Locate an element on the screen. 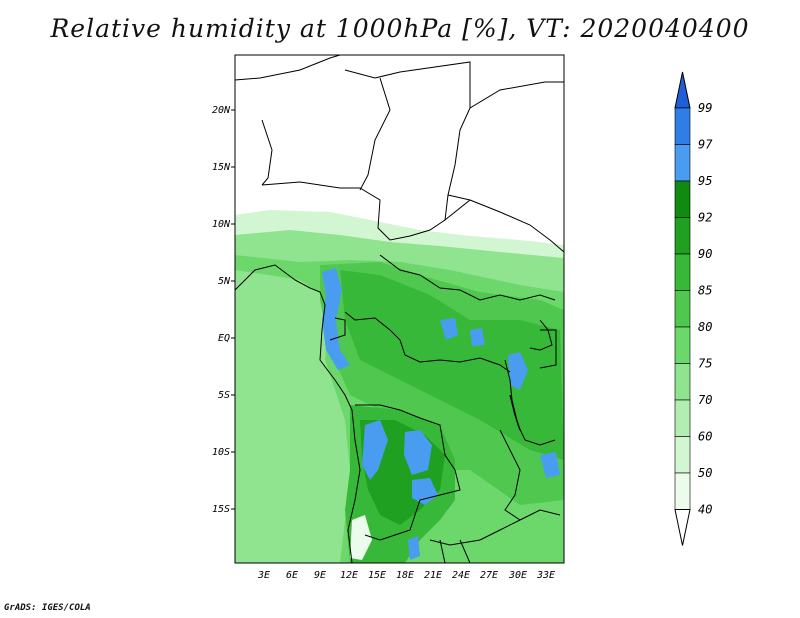 This screenshot has height=618, width=800. lat-axis: 20N 15N 10N 5N EQ 5S 10S 15S is located at coordinates (223, 310).